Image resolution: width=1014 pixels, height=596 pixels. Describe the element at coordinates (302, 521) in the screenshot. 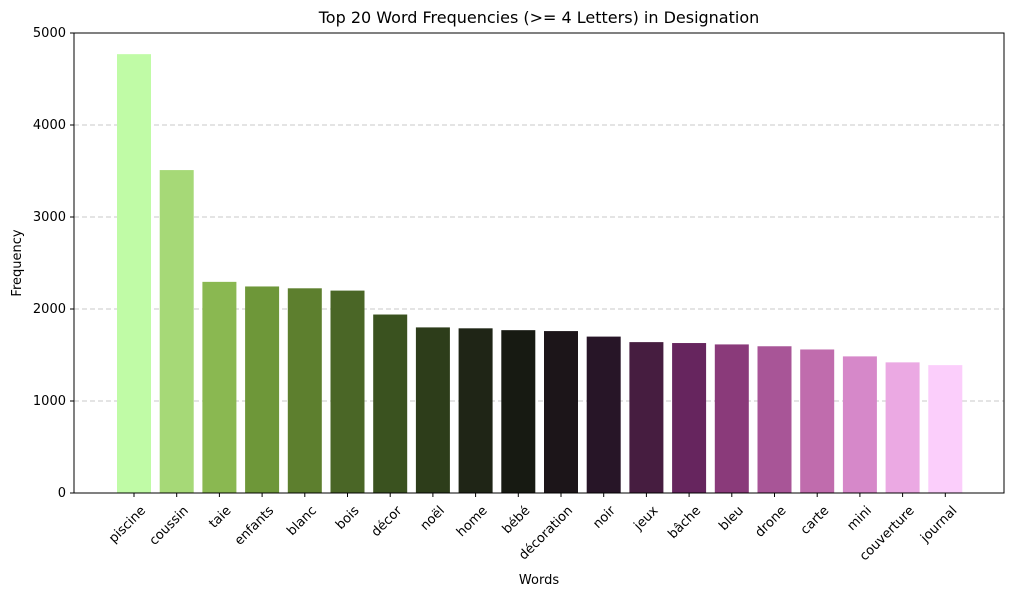

I see `x-tick-label: blanc` at that location.